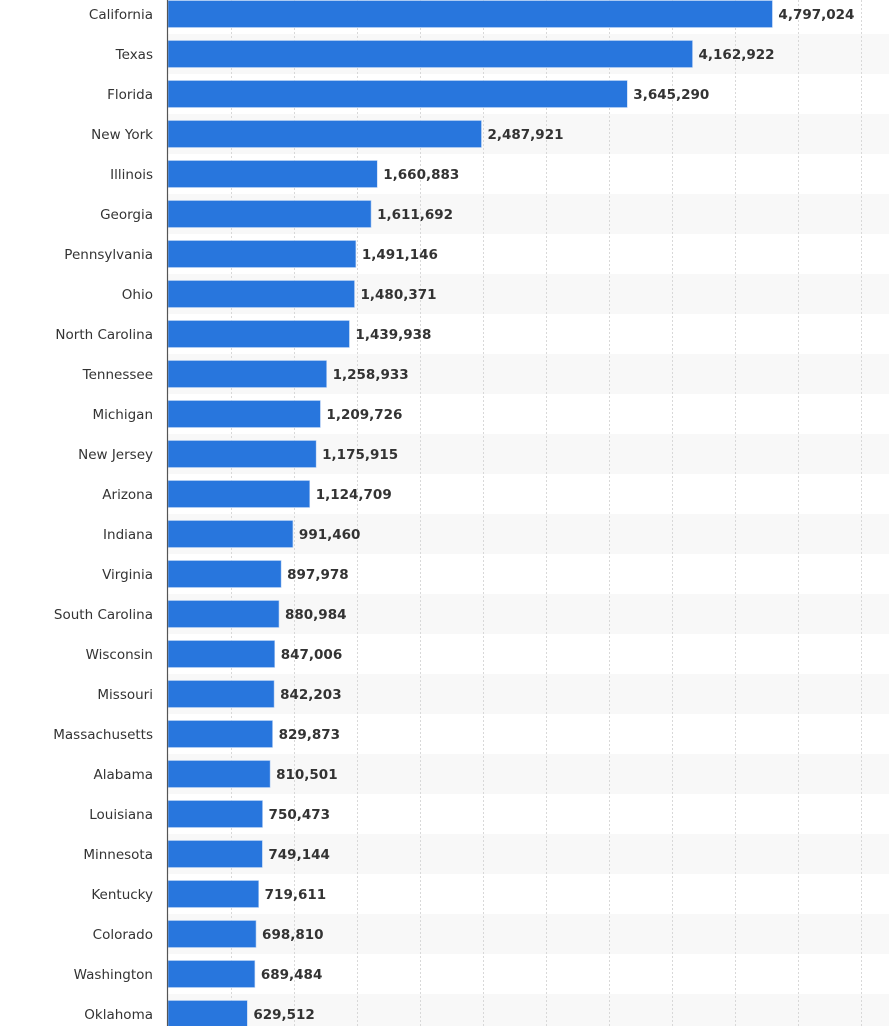  Describe the element at coordinates (127, 495) in the screenshot. I see `category-label: Arizona` at that location.